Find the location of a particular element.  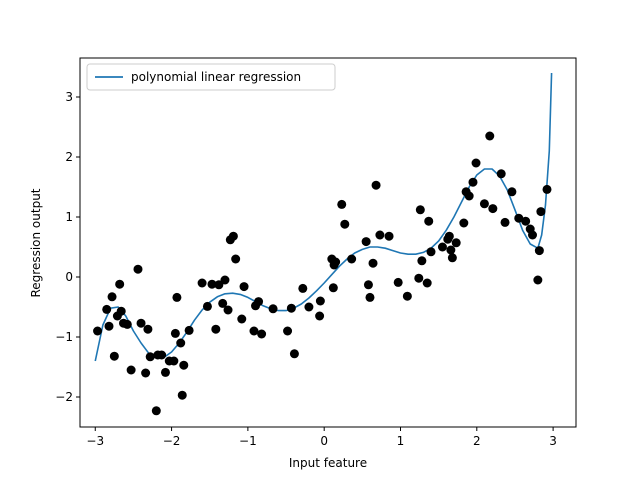

x-tick-label: 3 is located at coordinates (553, 441).